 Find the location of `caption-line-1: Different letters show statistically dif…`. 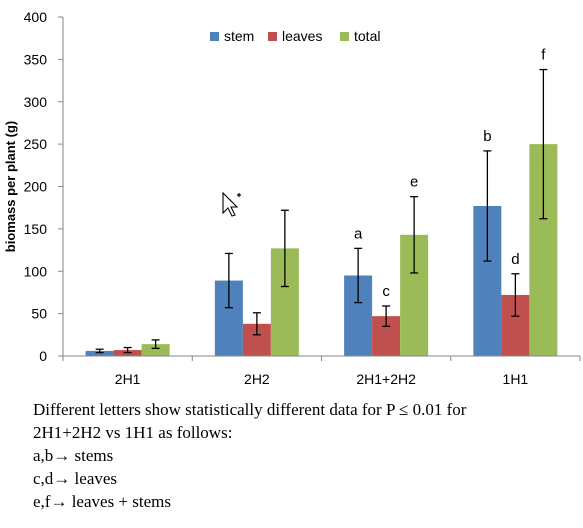

caption-line-1: Different letters show statistically dif… is located at coordinates (250, 409).